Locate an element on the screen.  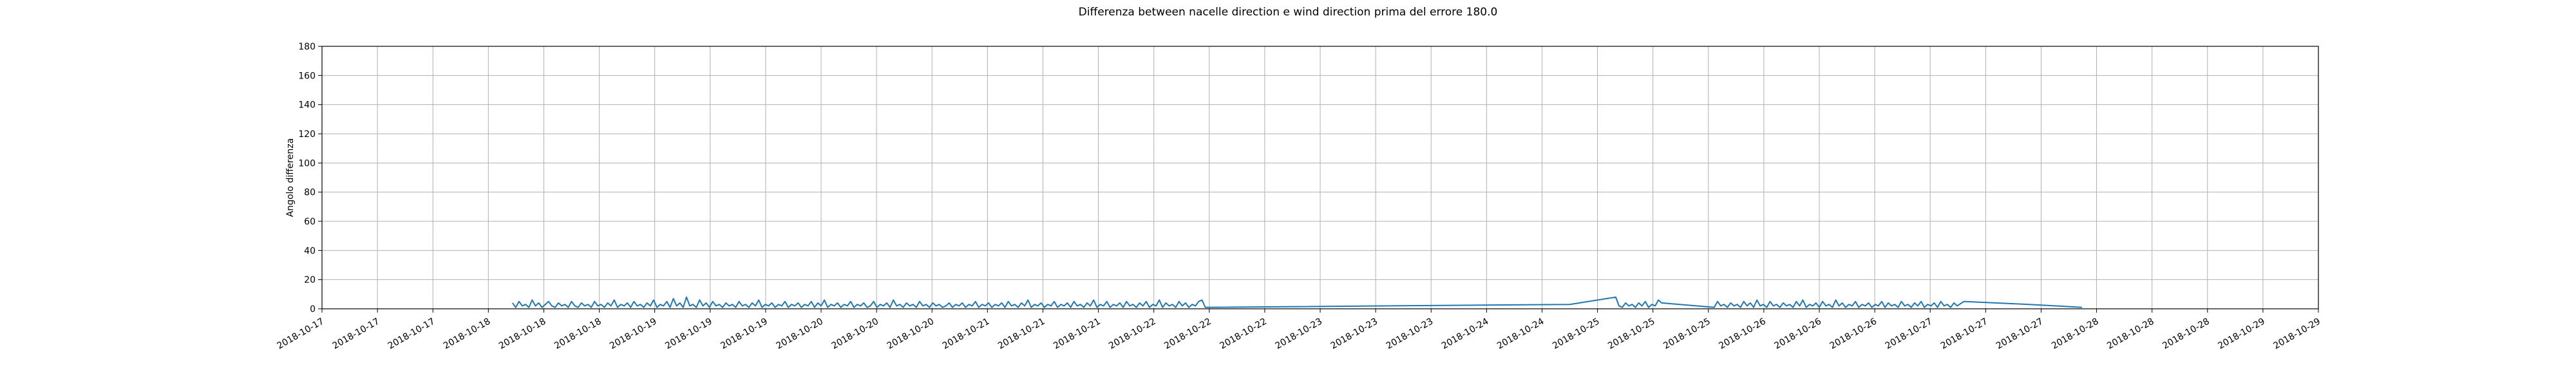
series-layer is located at coordinates (1296, 302).